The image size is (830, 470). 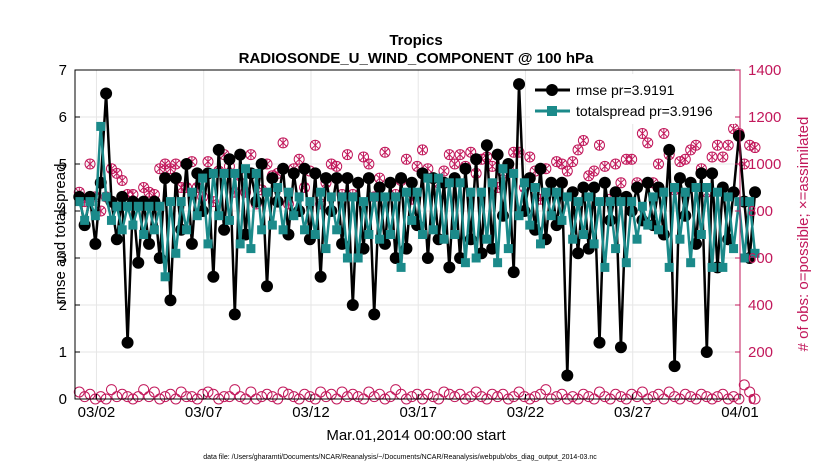 What do you see at coordinates (526, 412) in the screenshot?
I see `x-tick-label: 03/22` at bounding box center [526, 412].